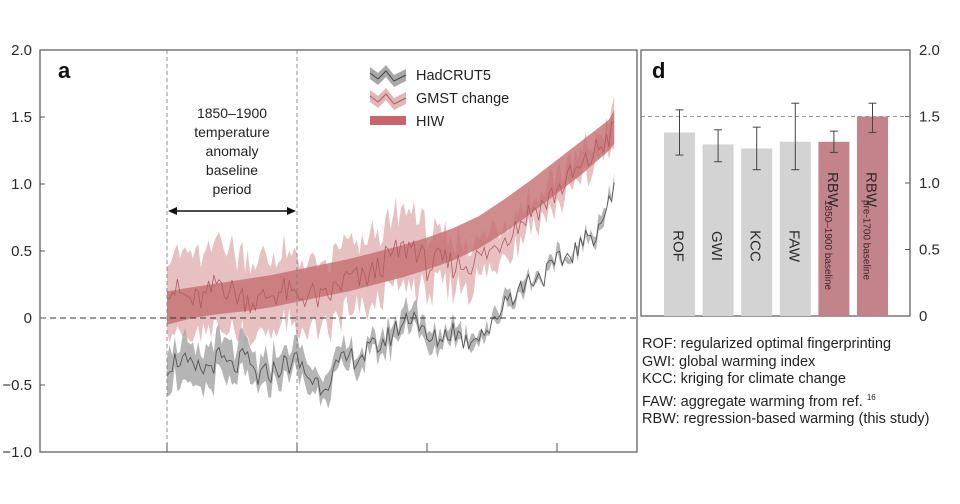 The height and width of the screenshot is (504, 960). Describe the element at coordinates (729, 361) in the screenshot. I see `abbreviation-gwi: GWI: global warming index` at that location.